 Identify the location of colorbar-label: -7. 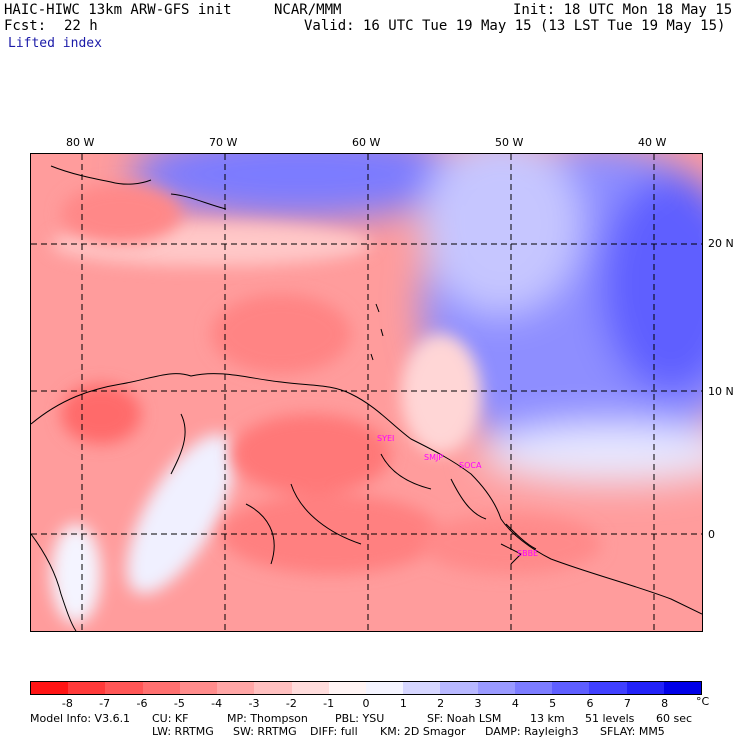
(105, 703).